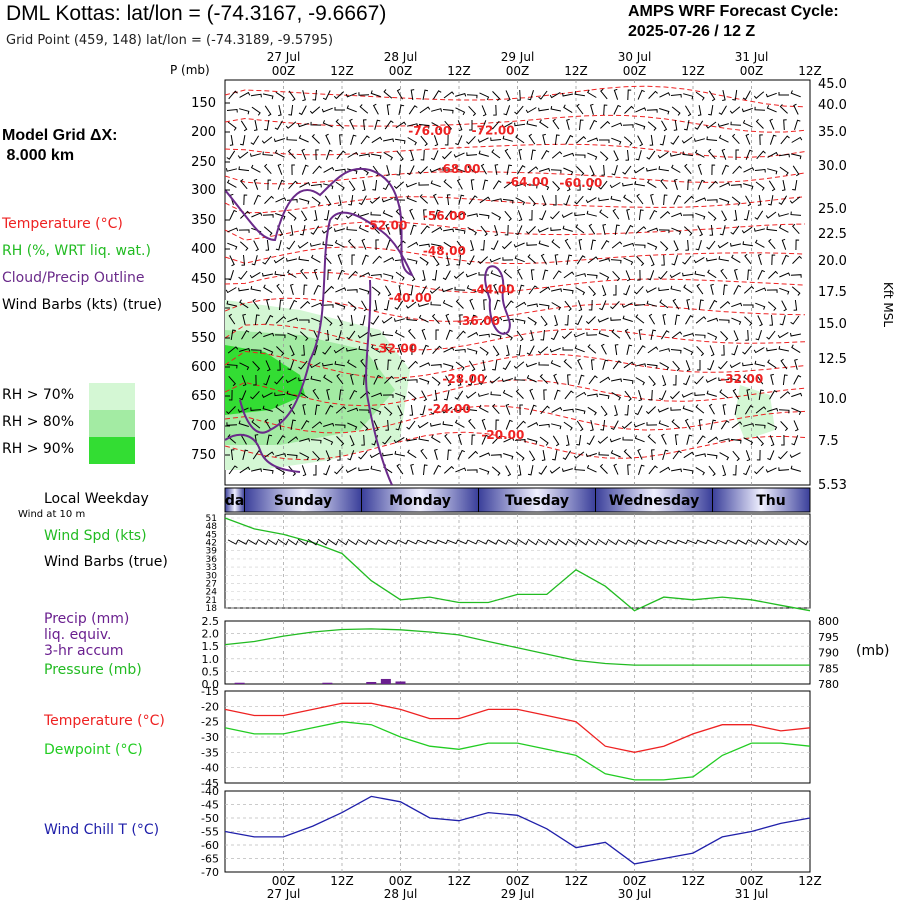 This screenshot has height=900, width=900. What do you see at coordinates (400, 682) in the screenshot?
I see `precip-bar` at bounding box center [400, 682].